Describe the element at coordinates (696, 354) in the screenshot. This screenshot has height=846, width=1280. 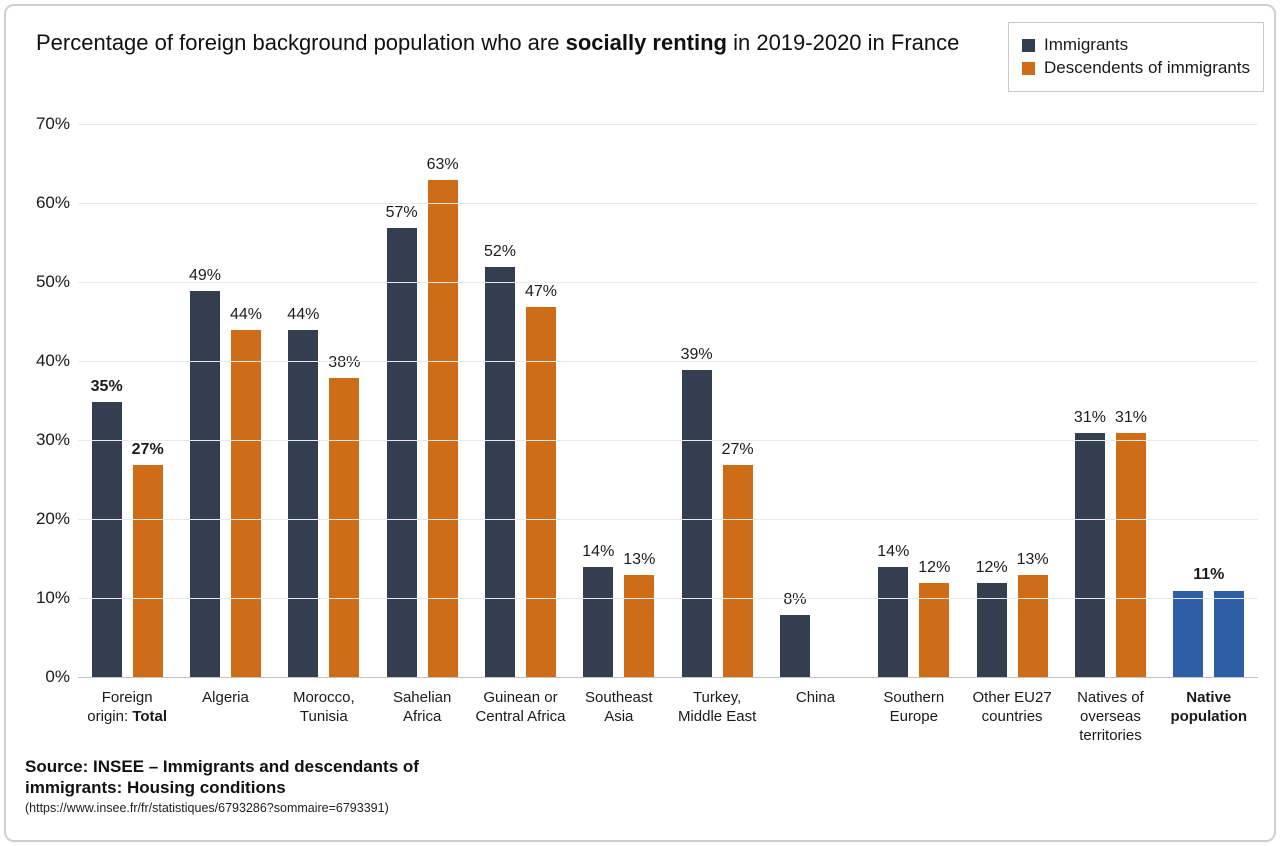
I see `value-label-6-0: 39%` at that location.